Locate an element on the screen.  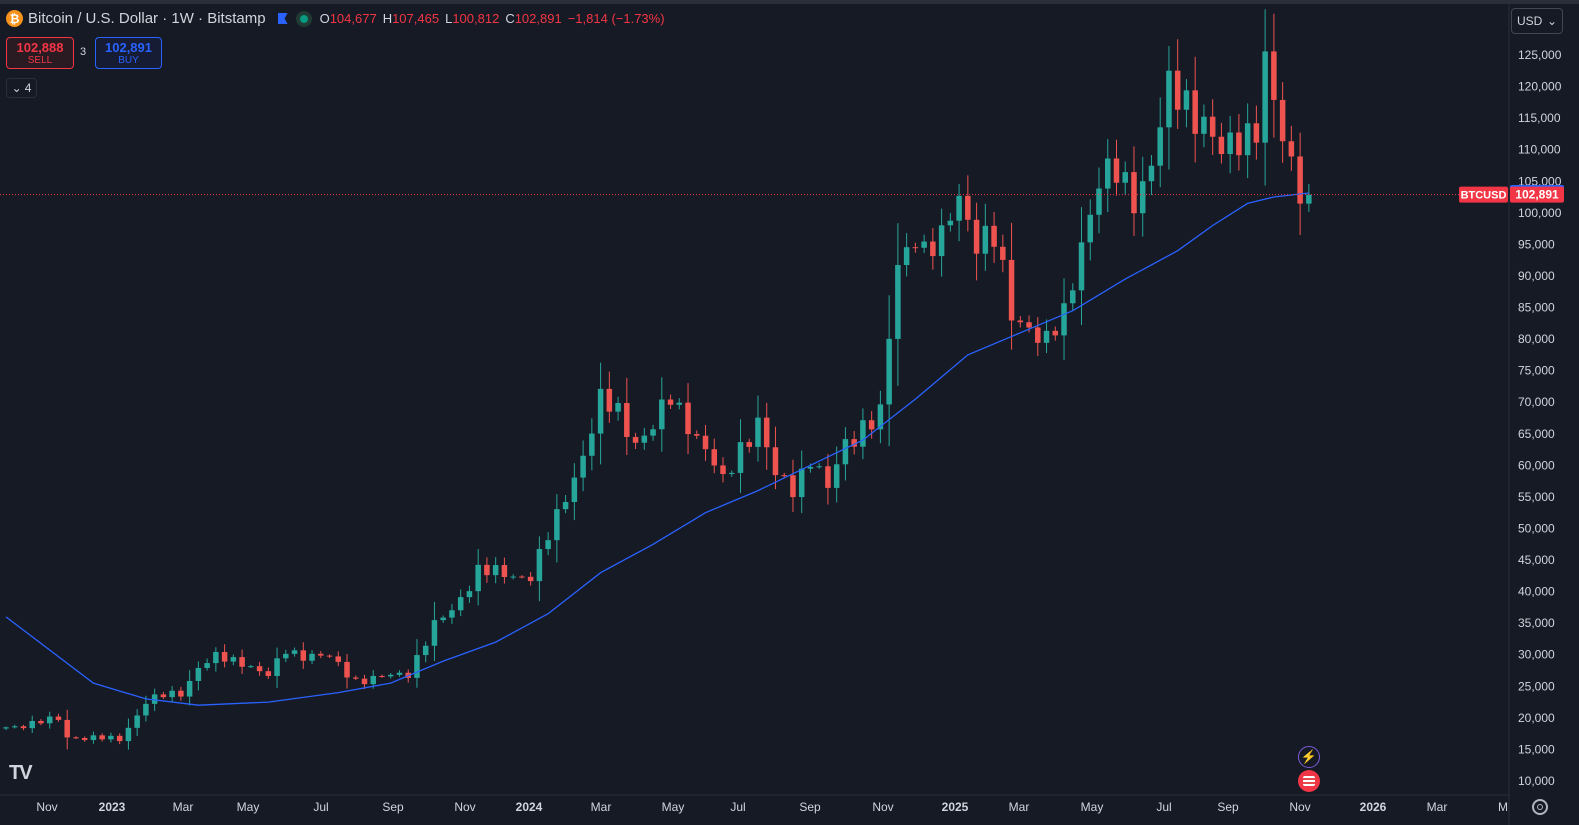
y-tick-label: 80,000 is located at coordinates (1536, 339).